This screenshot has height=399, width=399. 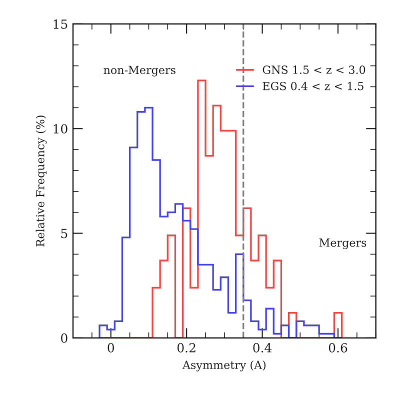 What do you see at coordinates (314, 70) in the screenshot?
I see `legend-label: GNS 1.5 < z < 3.0` at bounding box center [314, 70].